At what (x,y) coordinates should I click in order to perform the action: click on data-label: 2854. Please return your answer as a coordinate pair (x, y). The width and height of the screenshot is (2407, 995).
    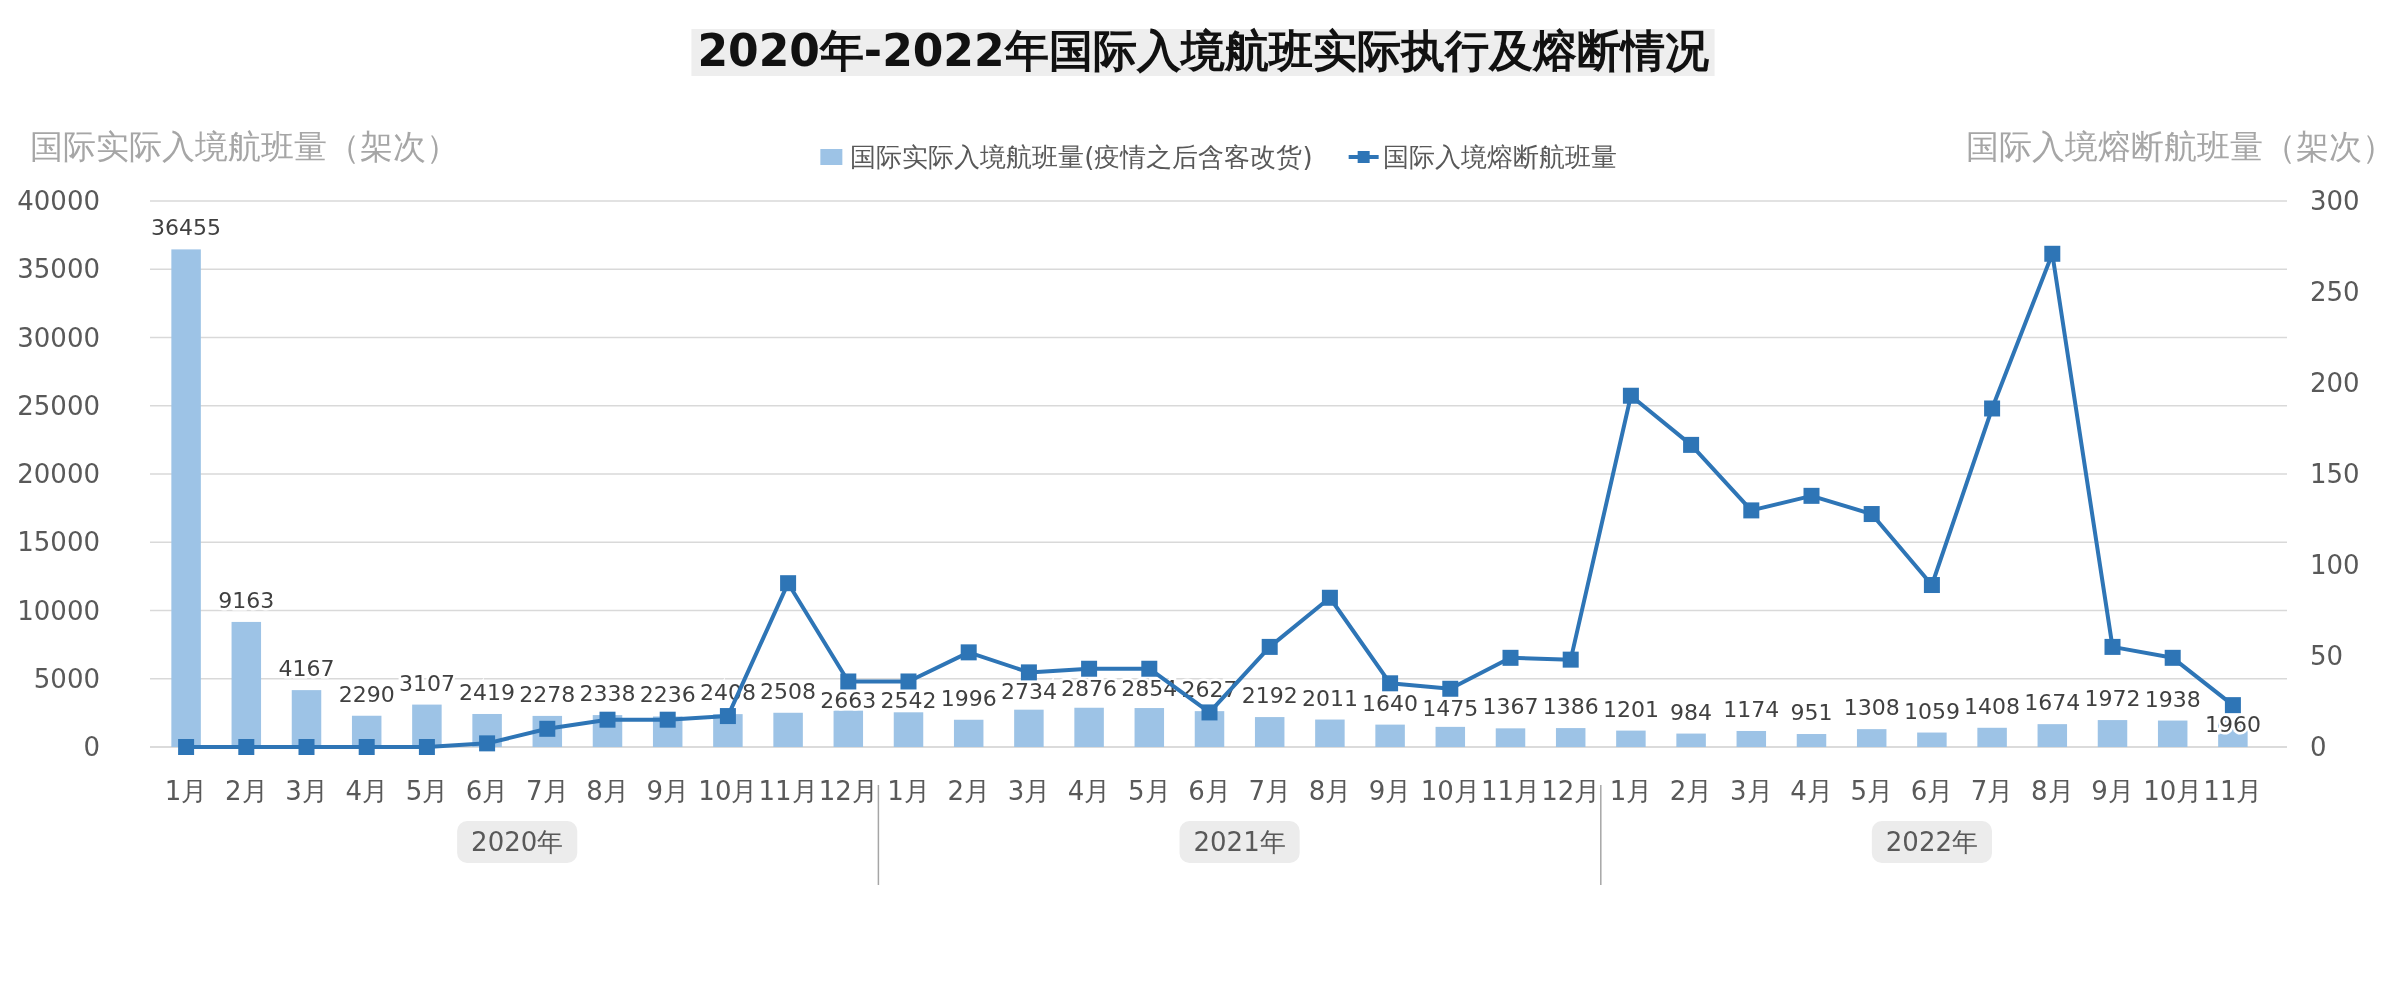
    Looking at the image, I should click on (1149, 688).